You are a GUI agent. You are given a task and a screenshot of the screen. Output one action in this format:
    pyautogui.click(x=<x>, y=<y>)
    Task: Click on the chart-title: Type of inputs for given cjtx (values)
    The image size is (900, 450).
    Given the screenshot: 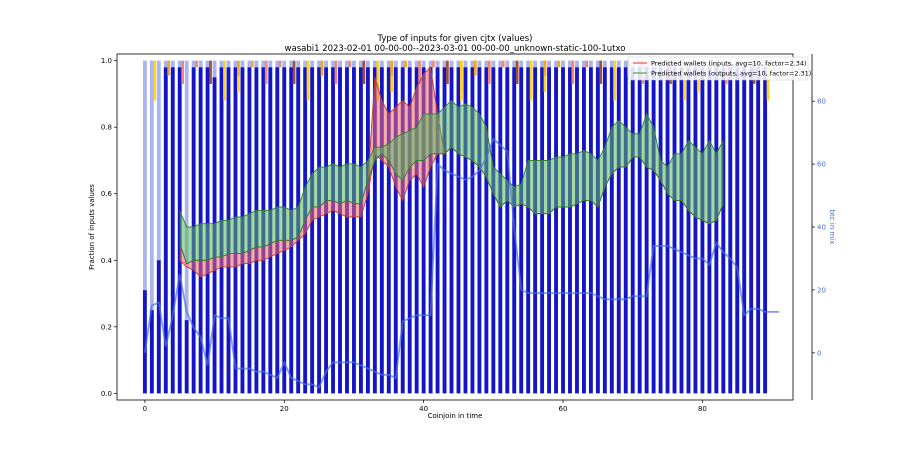 What is the action you would take?
    pyautogui.click(x=455, y=39)
    